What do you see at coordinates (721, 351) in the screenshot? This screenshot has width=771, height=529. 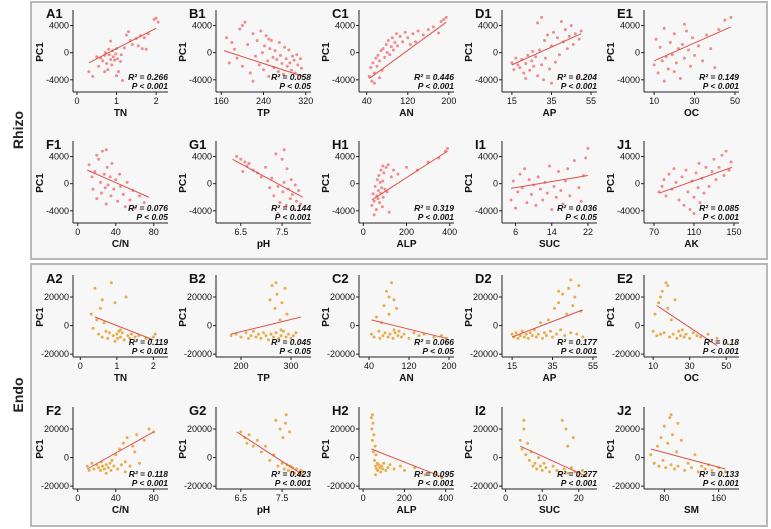 I see `p-value-label: P < 0.001` at bounding box center [721, 351].